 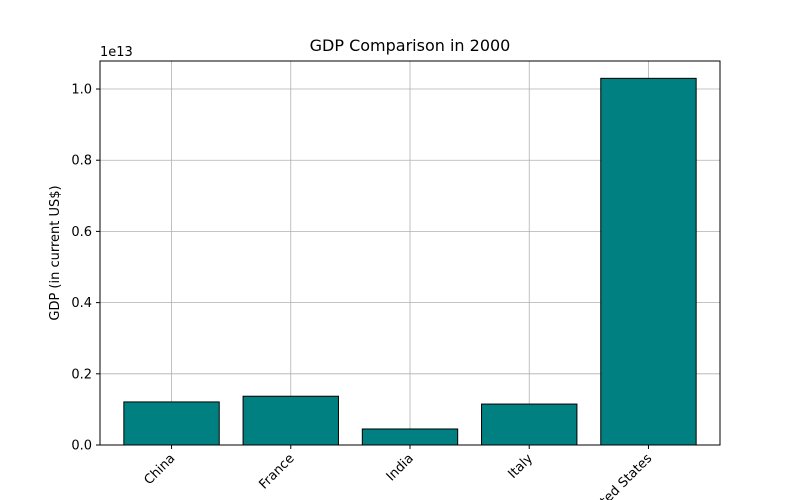 I want to click on y-tick-label: 0.0, so click(x=81, y=446).